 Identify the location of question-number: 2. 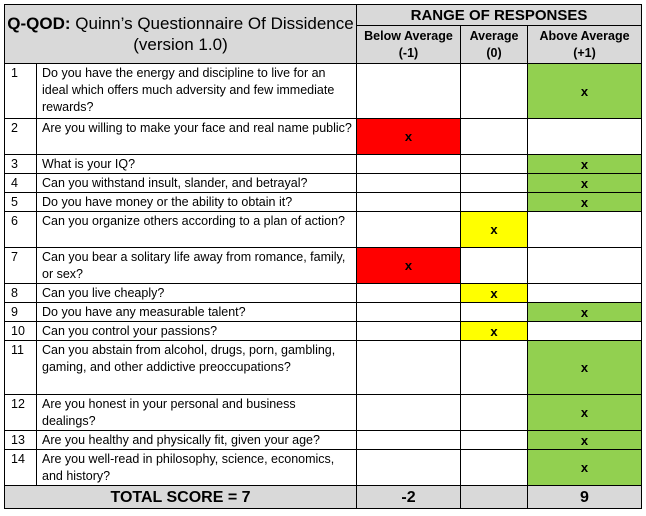
(20, 136).